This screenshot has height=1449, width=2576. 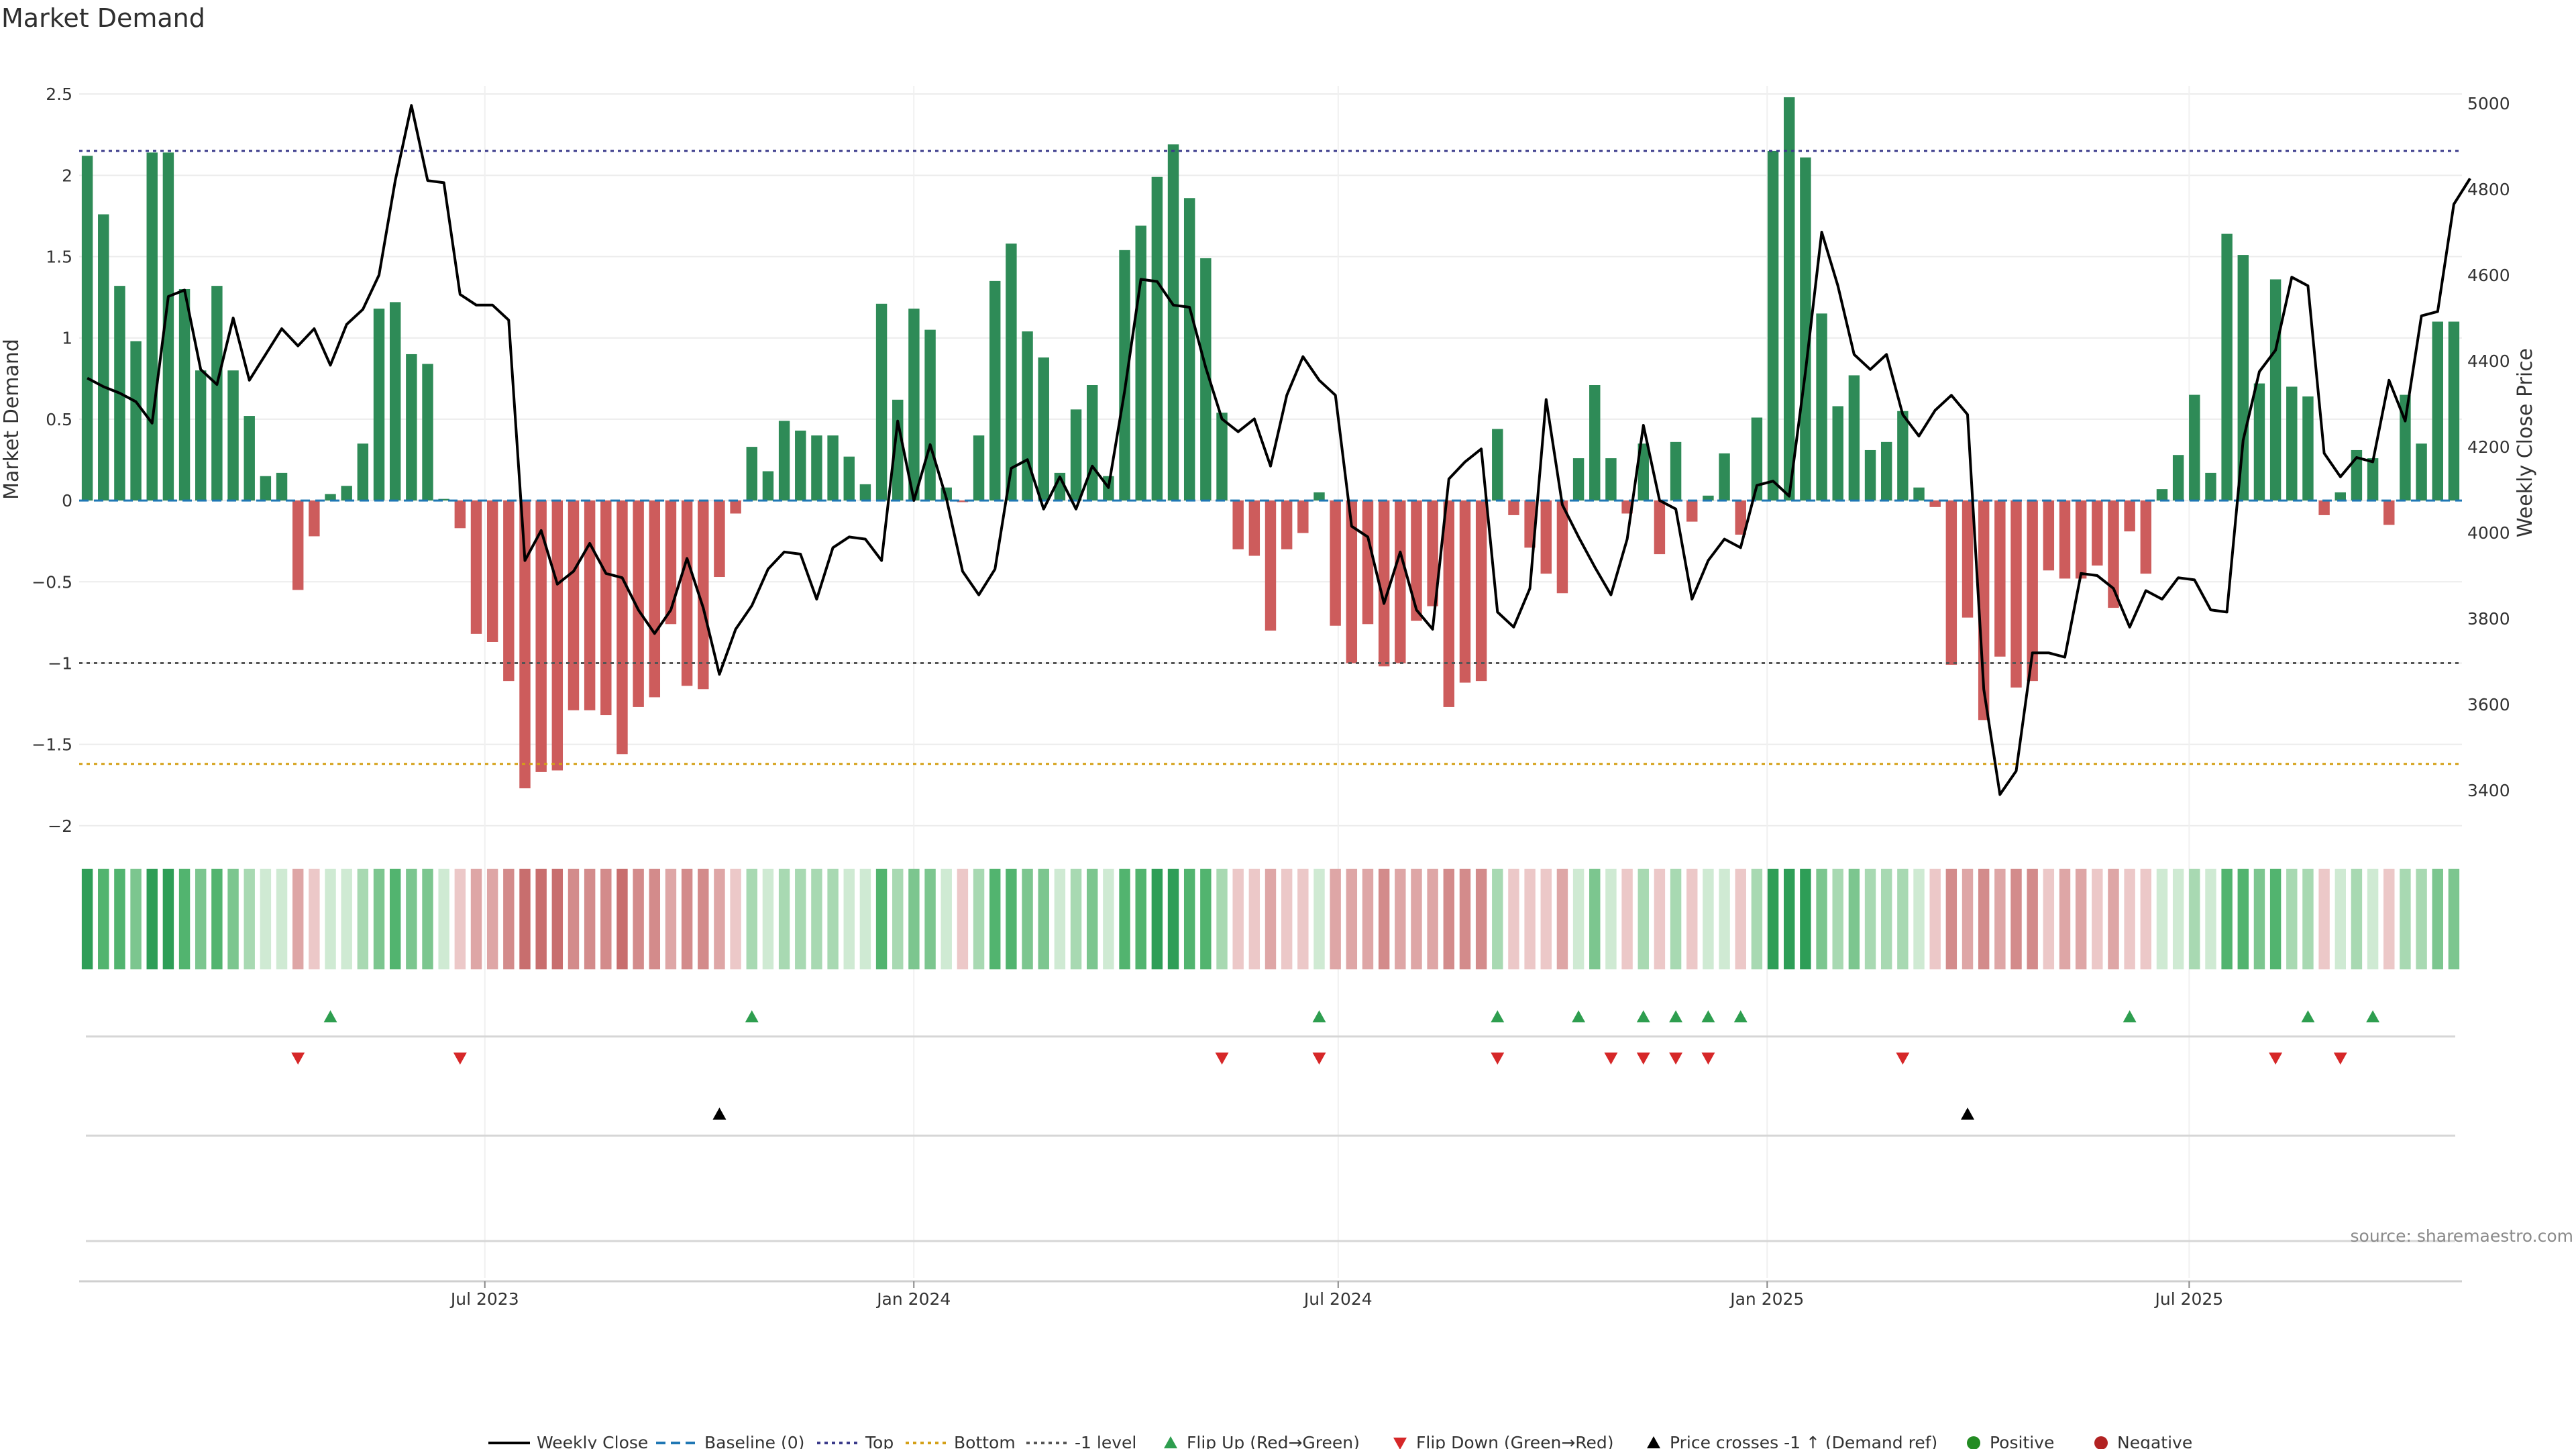 I want to click on y-axis-ticks: −2 −1.5 −1 −0.5 0 0.5 1 1.5 2 2.5, so click(x=52, y=460).